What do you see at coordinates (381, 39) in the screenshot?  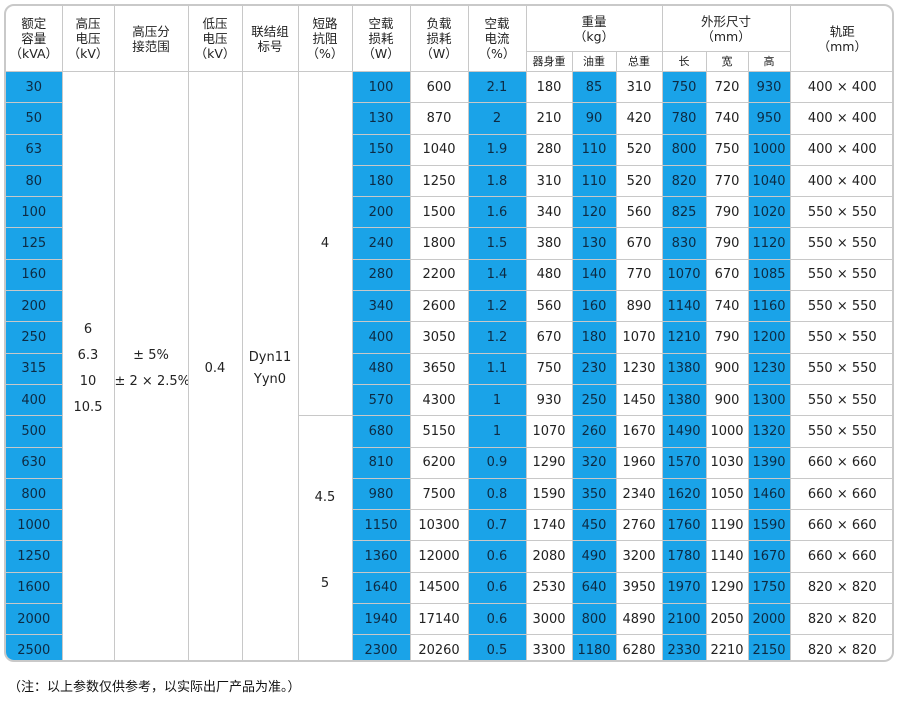 I see `header-no-load-loss: 空载 损耗 （W）` at bounding box center [381, 39].